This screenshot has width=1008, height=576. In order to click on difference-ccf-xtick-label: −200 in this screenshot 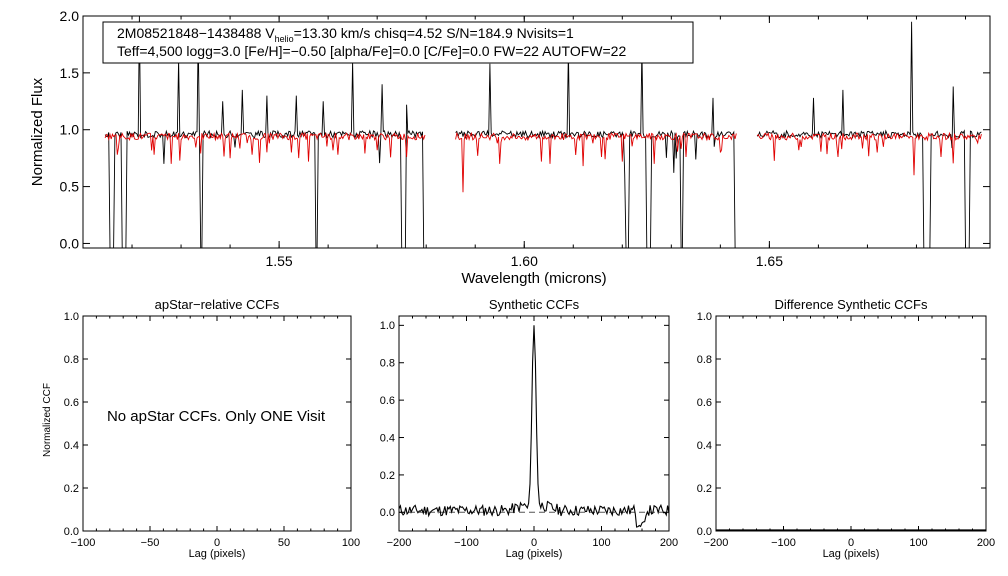, I will do `click(716, 543)`.